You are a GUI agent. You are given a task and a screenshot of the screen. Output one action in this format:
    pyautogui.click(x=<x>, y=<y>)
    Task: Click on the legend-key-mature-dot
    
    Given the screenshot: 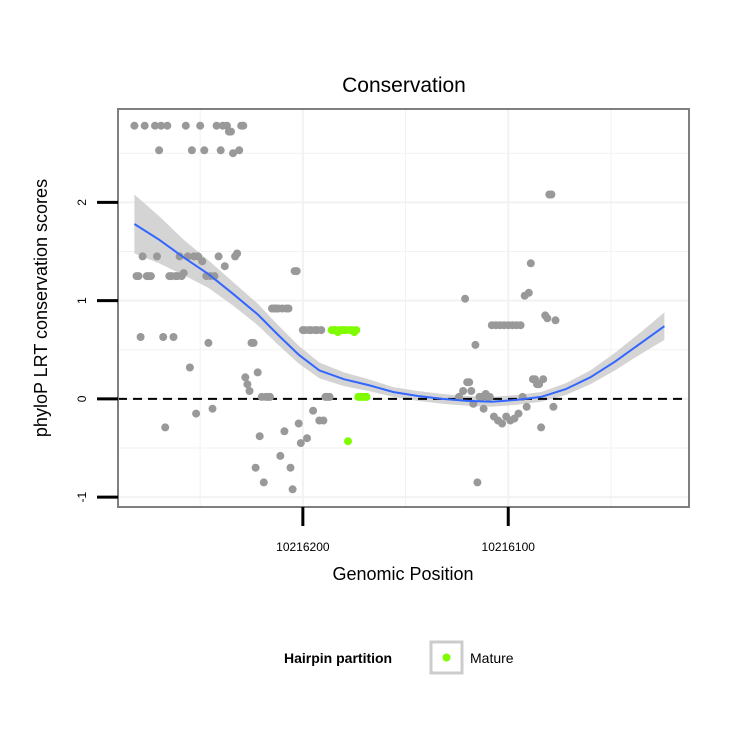 What is the action you would take?
    pyautogui.click(x=446, y=657)
    